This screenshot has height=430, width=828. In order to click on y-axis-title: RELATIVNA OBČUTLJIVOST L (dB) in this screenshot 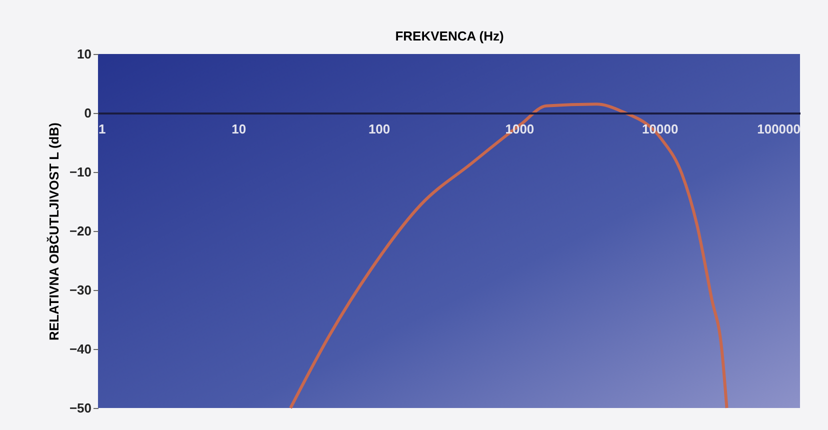, I will do `click(54, 231)`.